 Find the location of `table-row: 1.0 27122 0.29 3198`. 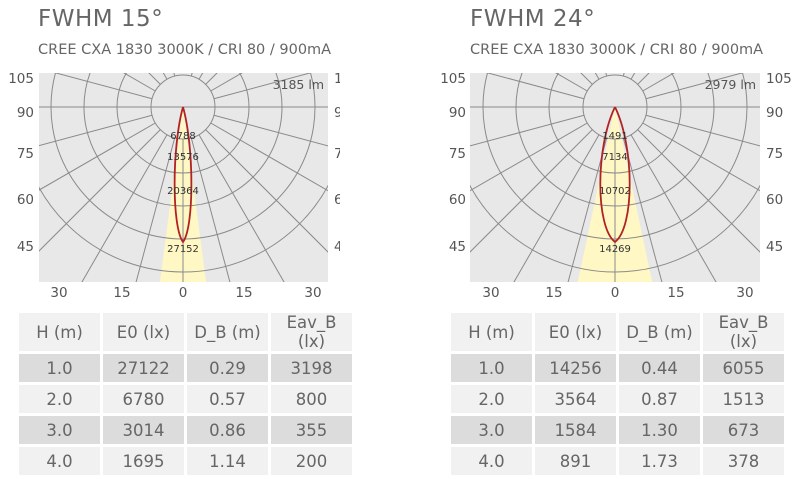

table-row: 1.0 27122 0.29 3198 is located at coordinates (185, 368).